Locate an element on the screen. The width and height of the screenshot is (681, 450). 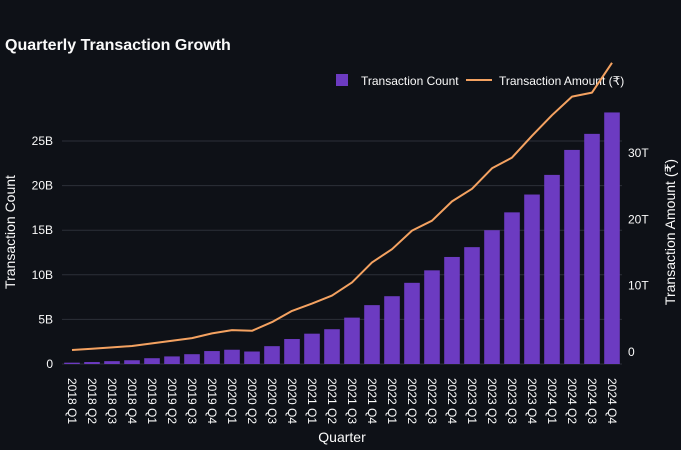
y-tick-label: 10B is located at coordinates (42, 275).